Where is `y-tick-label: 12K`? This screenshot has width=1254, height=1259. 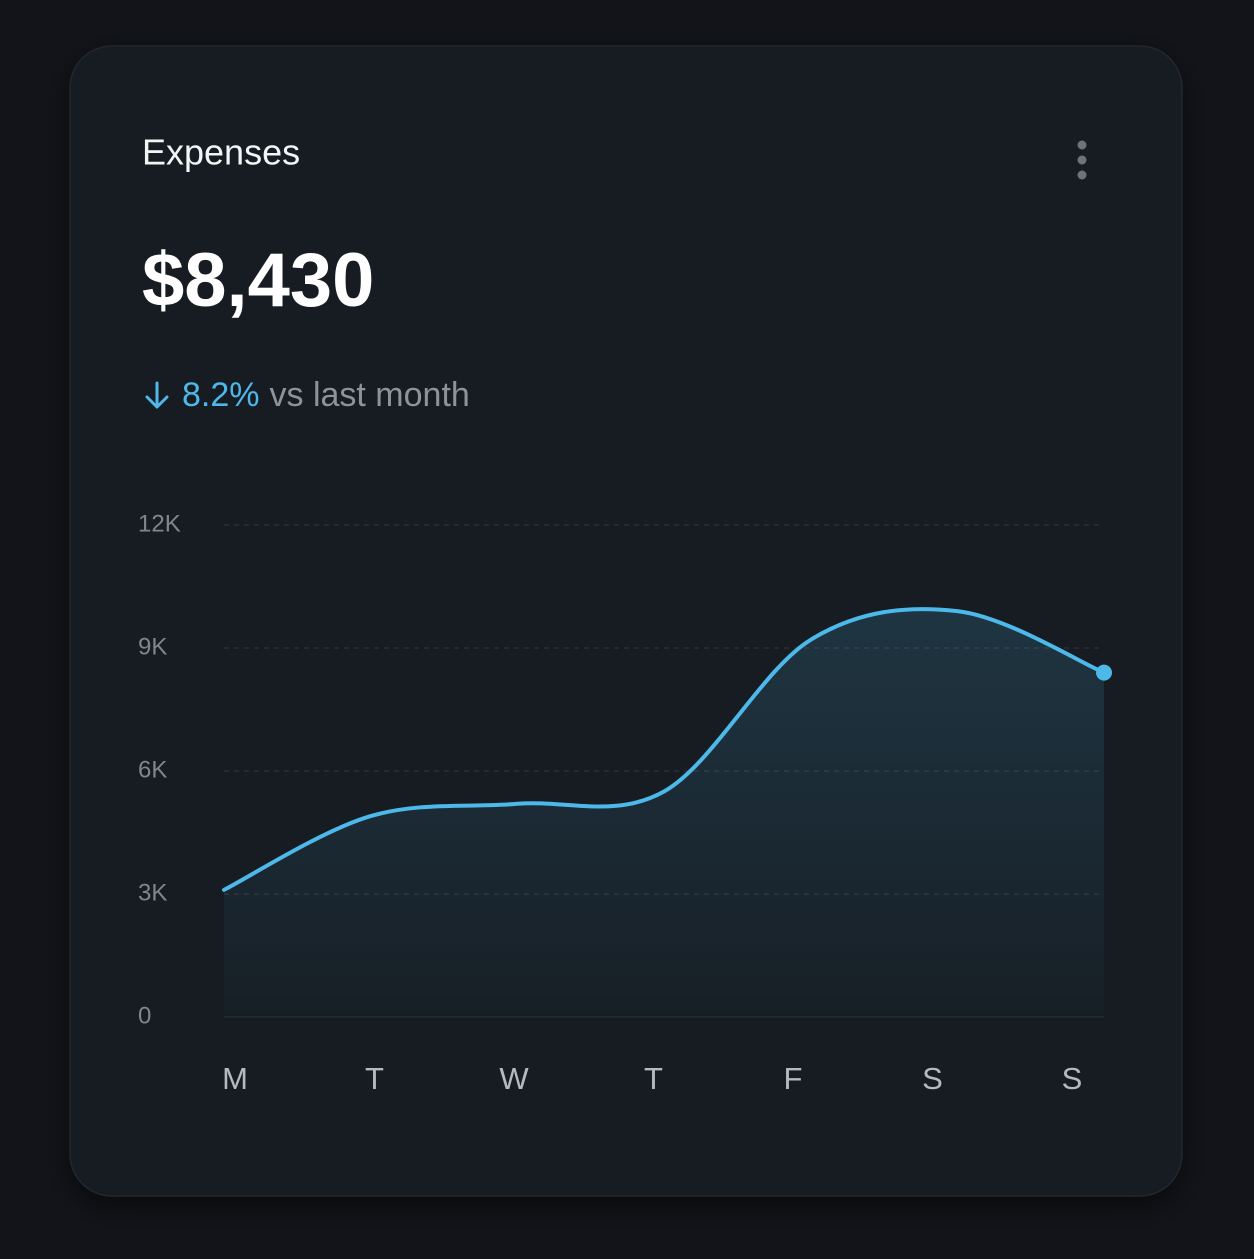 y-tick-label: 12K is located at coordinates (159, 523).